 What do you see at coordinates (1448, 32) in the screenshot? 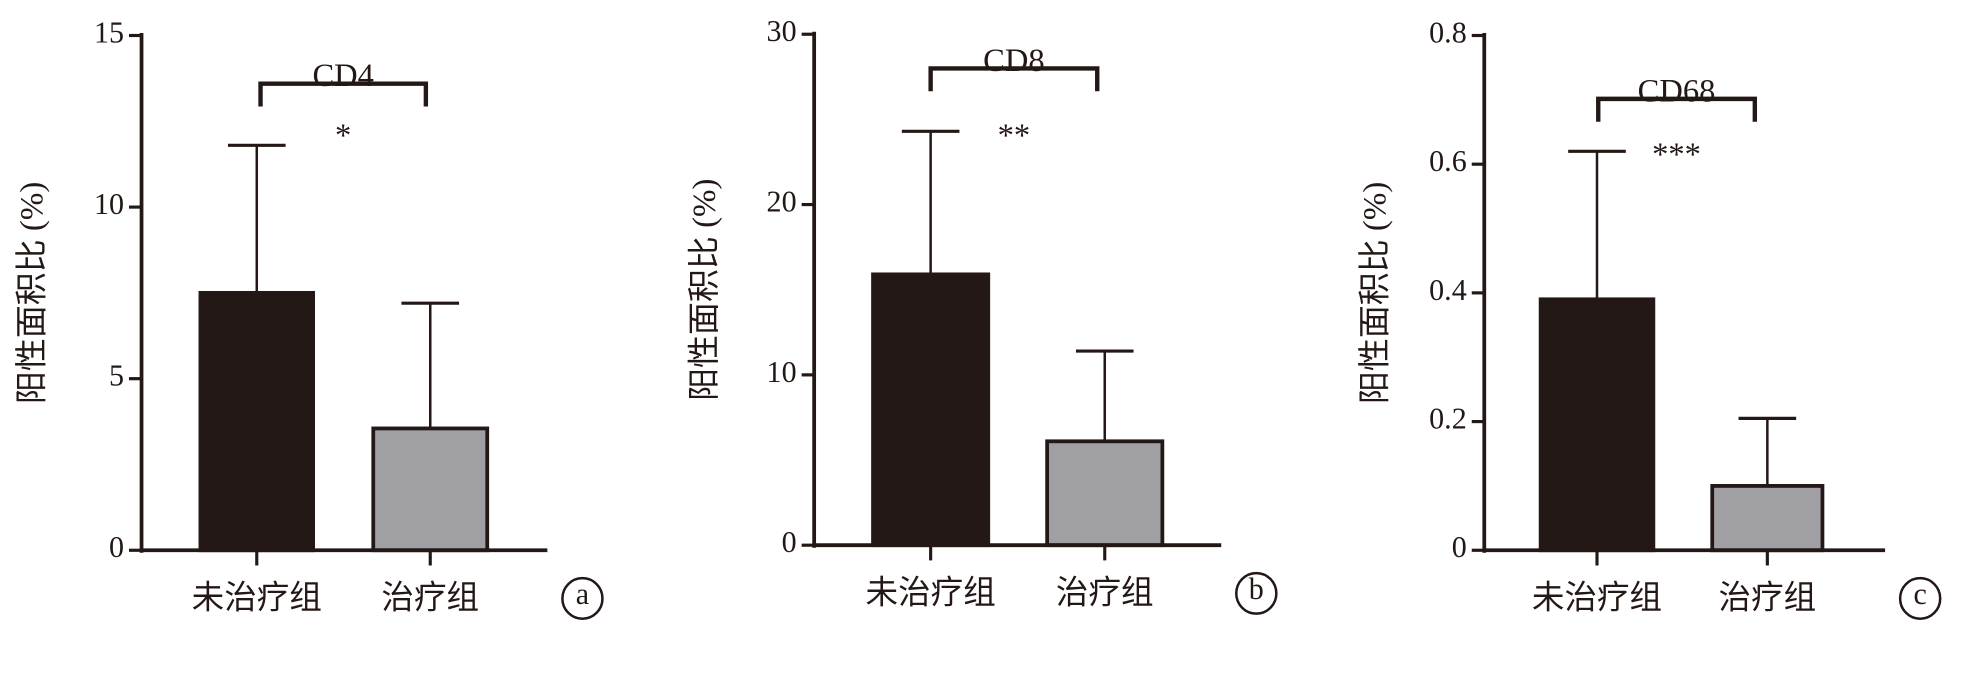
I see `y-tick-label: 0.8` at bounding box center [1448, 32].